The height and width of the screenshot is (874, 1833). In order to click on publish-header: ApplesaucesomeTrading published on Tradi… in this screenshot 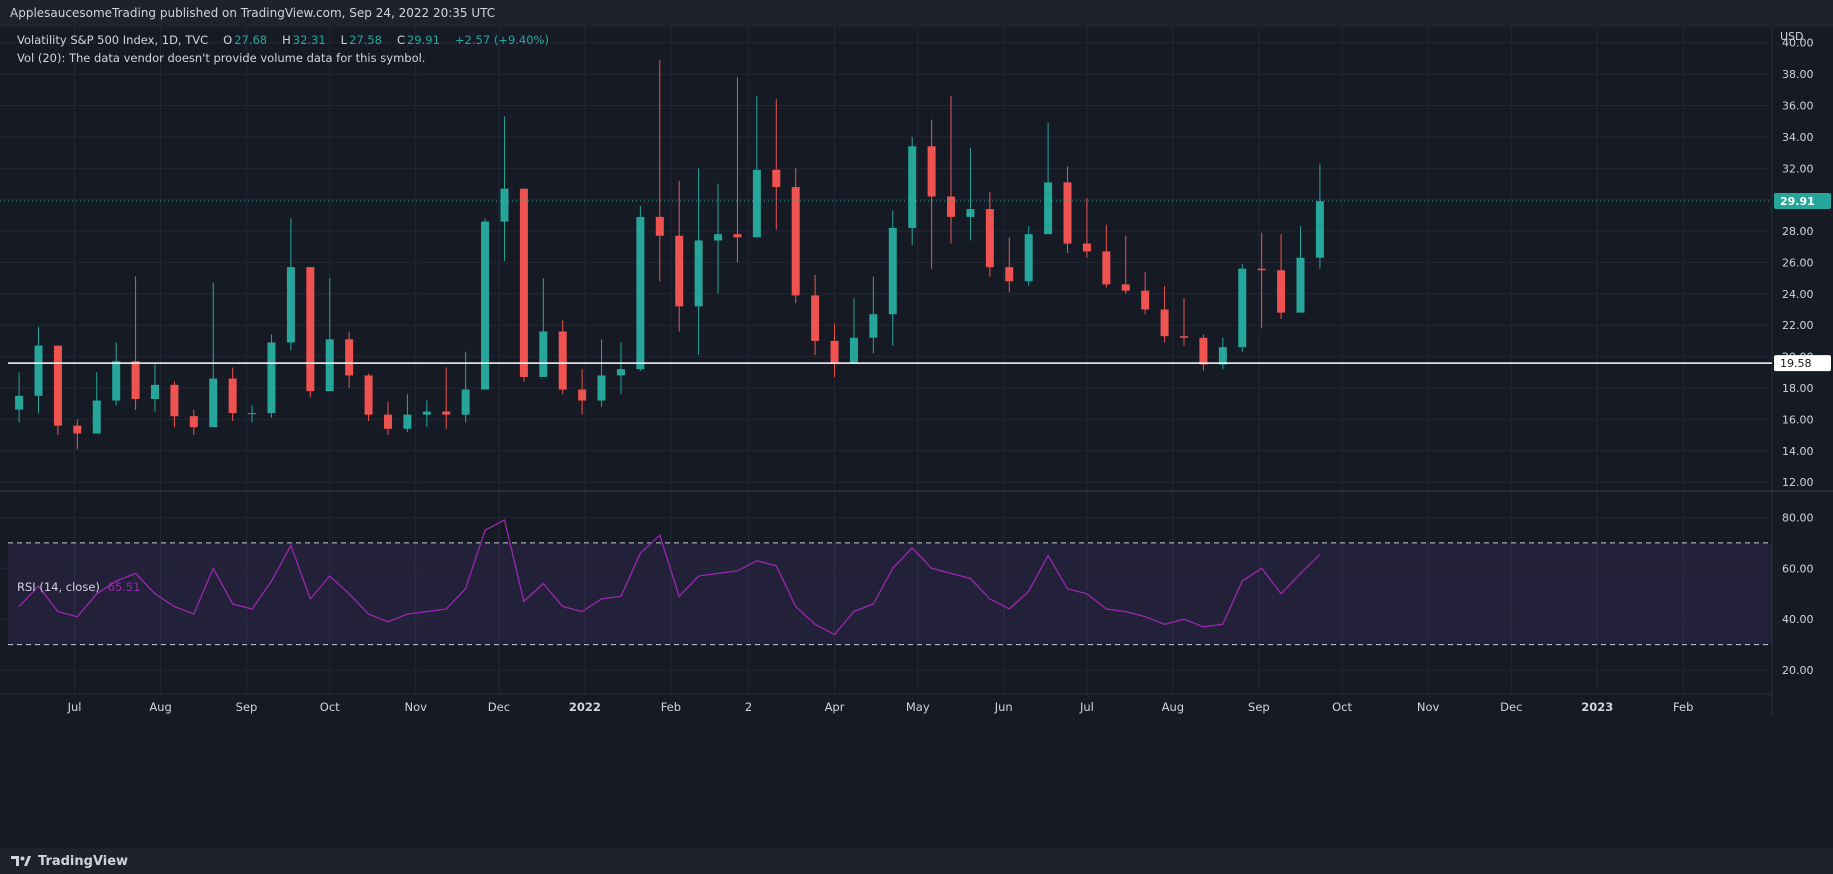, I will do `click(916, 13)`.